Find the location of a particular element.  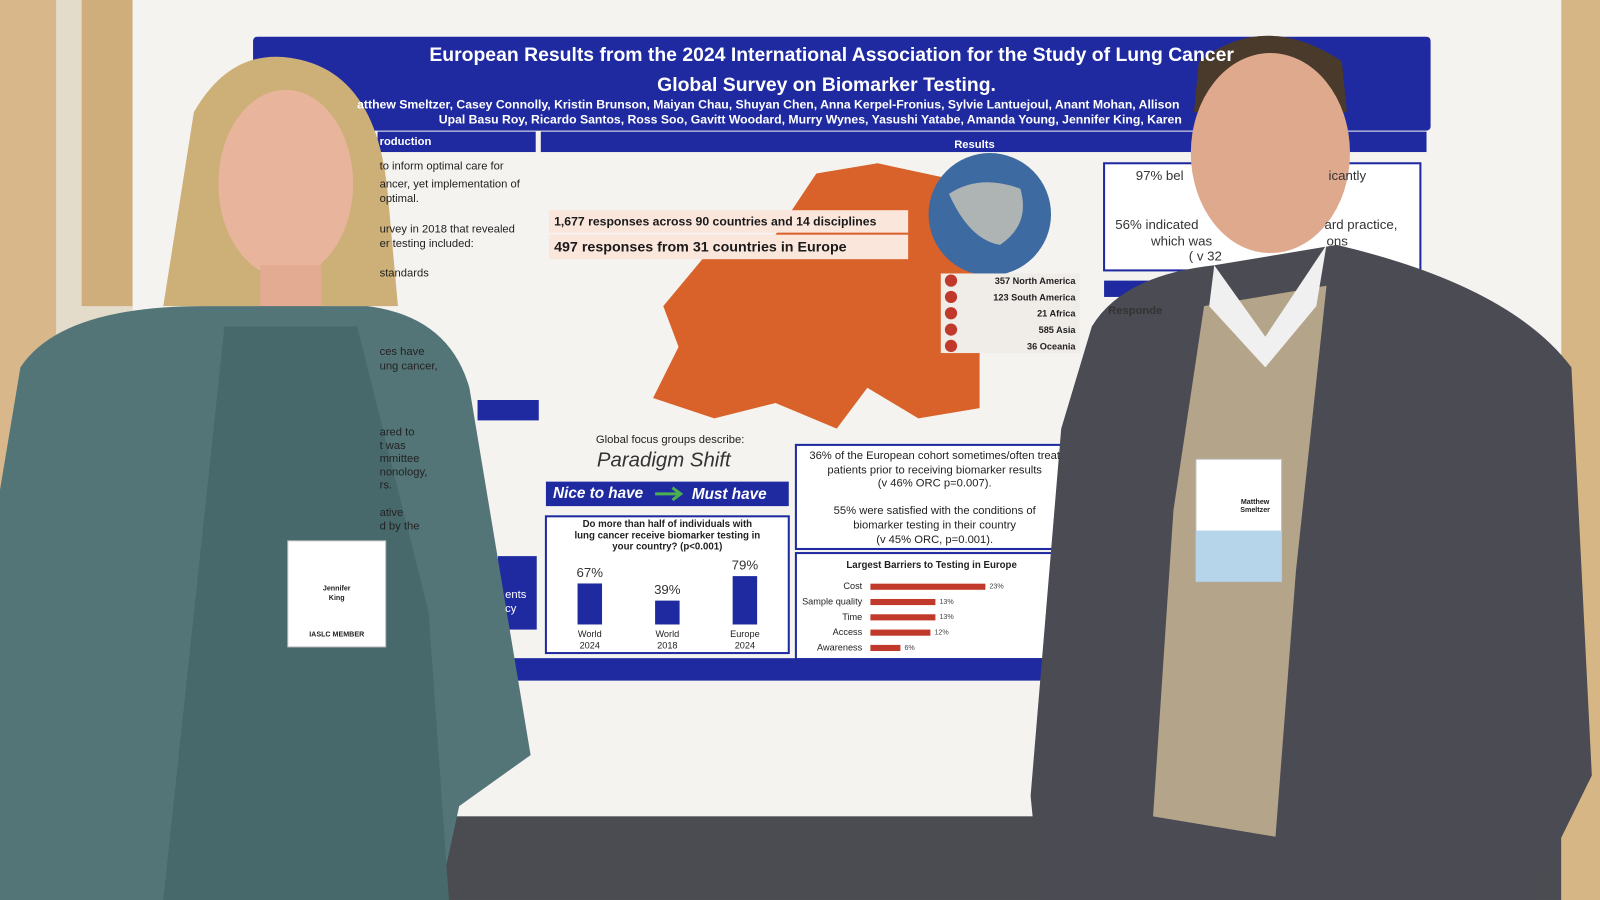

poster-header is located at coordinates (842, 83).